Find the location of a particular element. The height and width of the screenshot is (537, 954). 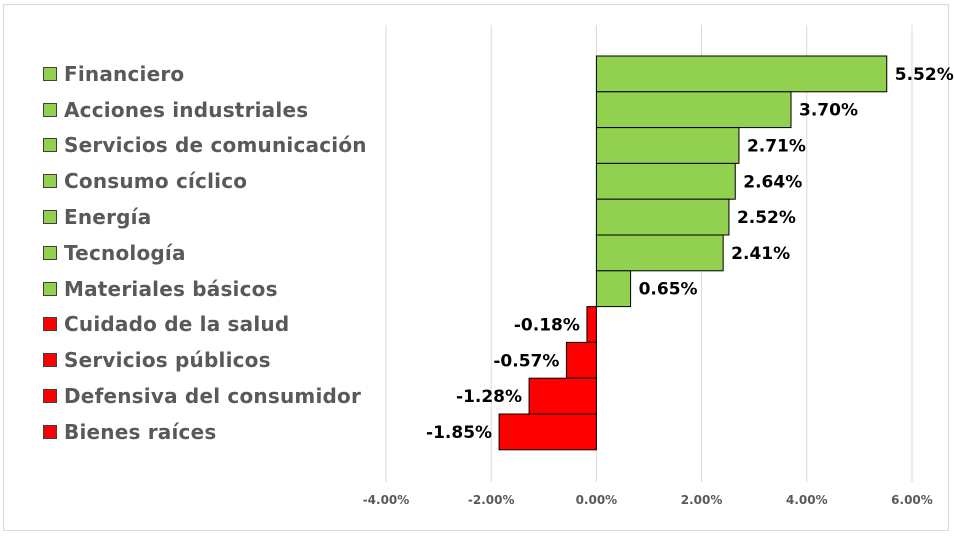

legend-label: Tecnología is located at coordinates (125, 252).